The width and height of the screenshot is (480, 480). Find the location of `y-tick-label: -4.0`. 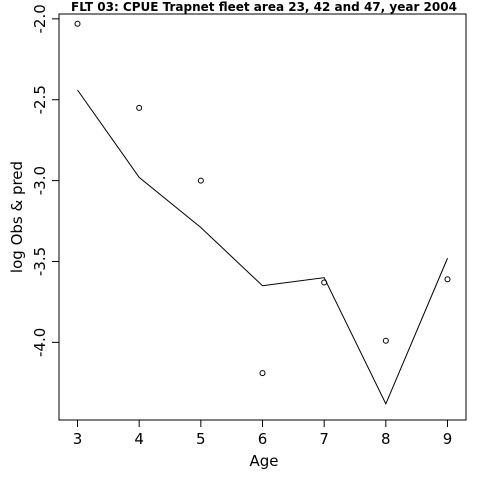

y-tick-label: -4.0 is located at coordinates (40, 342).